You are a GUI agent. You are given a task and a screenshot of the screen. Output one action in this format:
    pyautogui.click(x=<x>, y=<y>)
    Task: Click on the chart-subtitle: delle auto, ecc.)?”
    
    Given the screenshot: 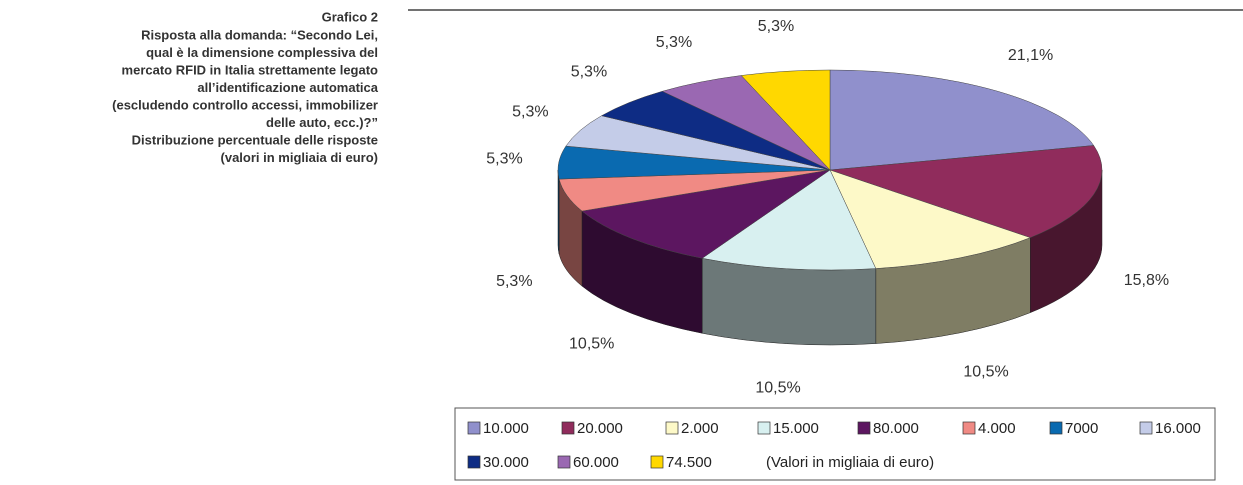 What is the action you would take?
    pyautogui.click(x=322, y=122)
    